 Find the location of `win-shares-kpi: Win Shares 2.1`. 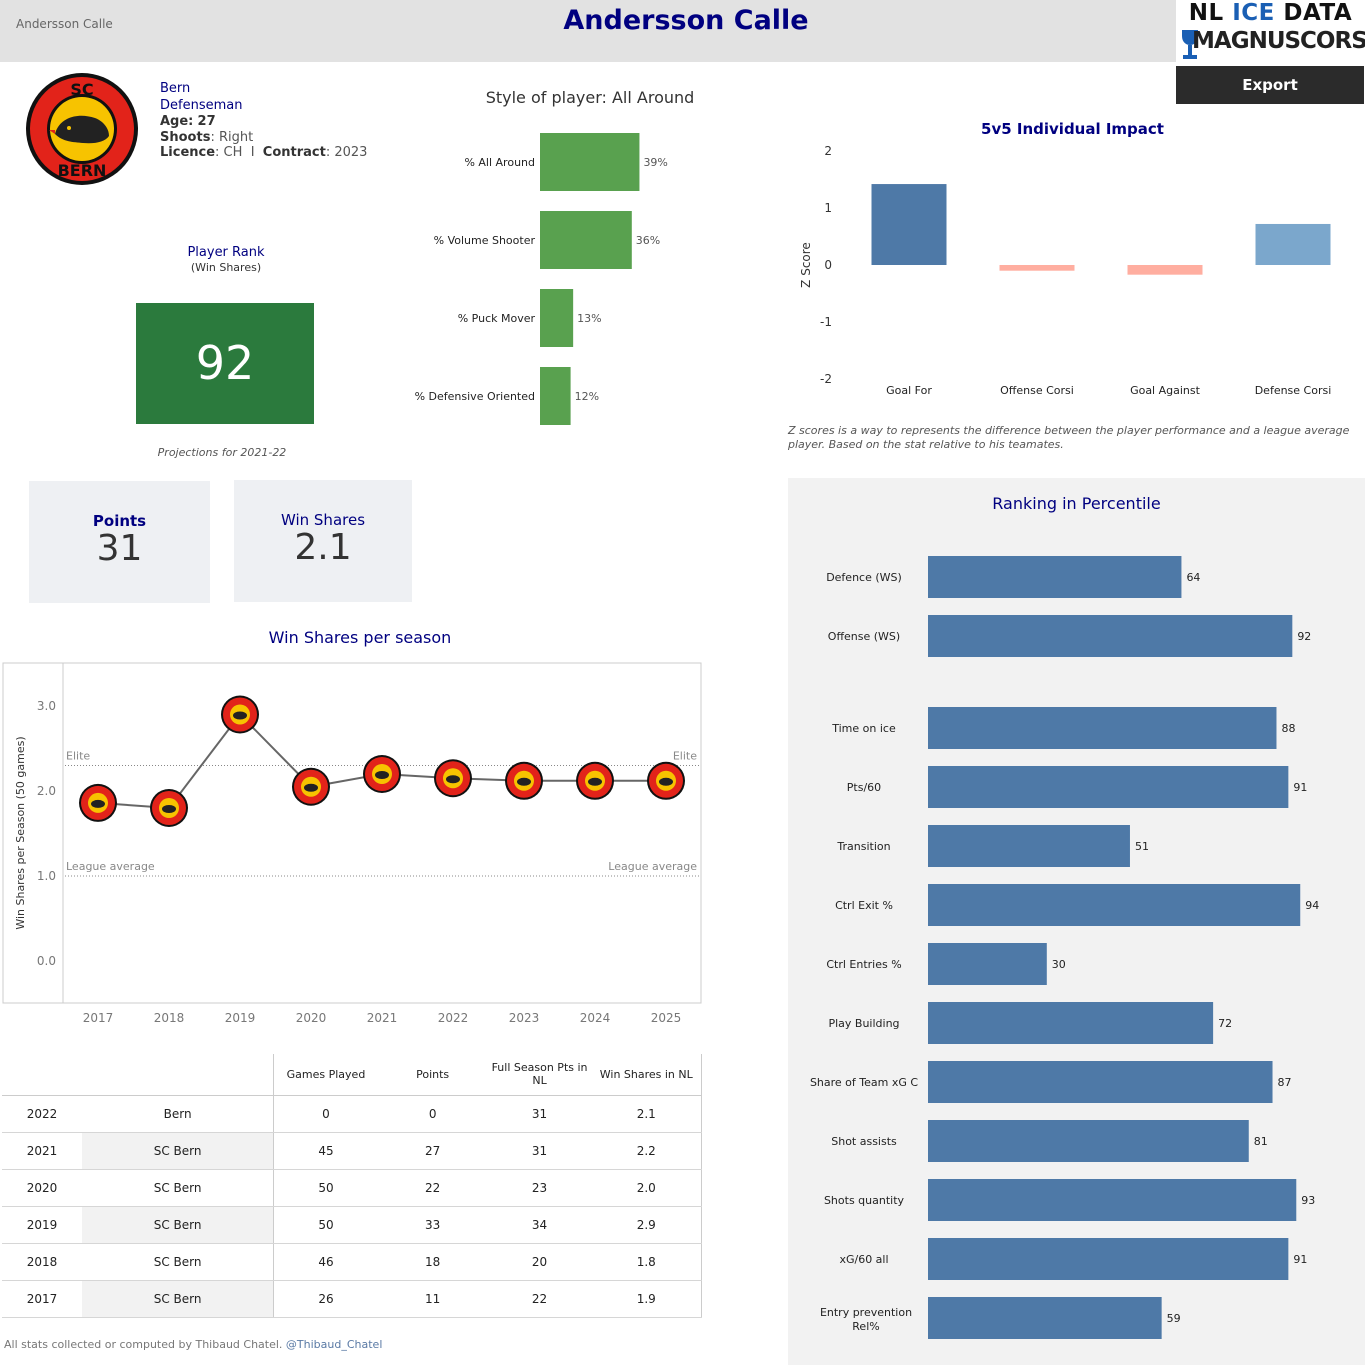

win-shares-kpi: Win Shares 2.1 is located at coordinates (323, 541).